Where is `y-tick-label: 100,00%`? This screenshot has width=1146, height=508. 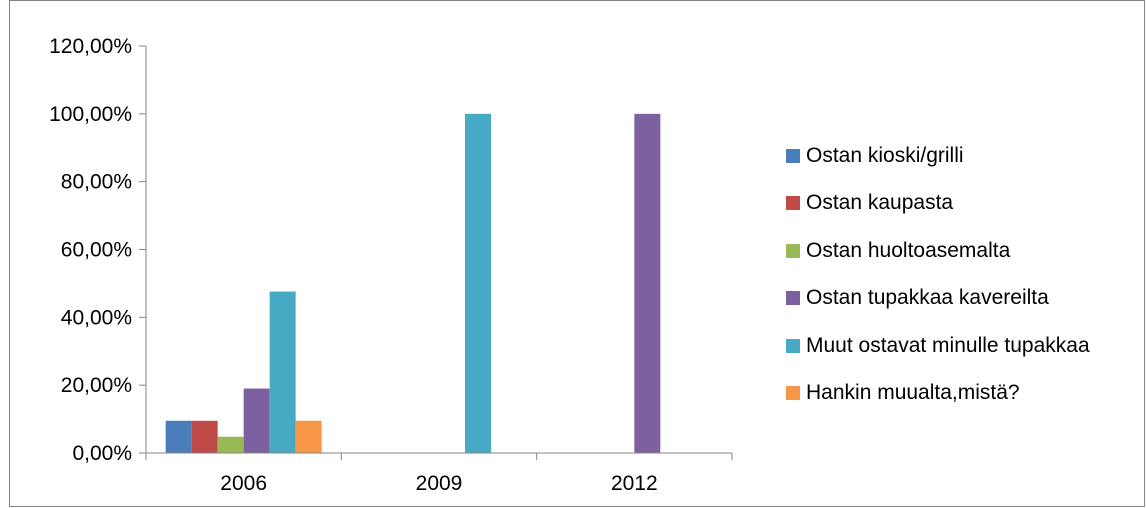
y-tick-label: 100,00% is located at coordinates (90, 114).